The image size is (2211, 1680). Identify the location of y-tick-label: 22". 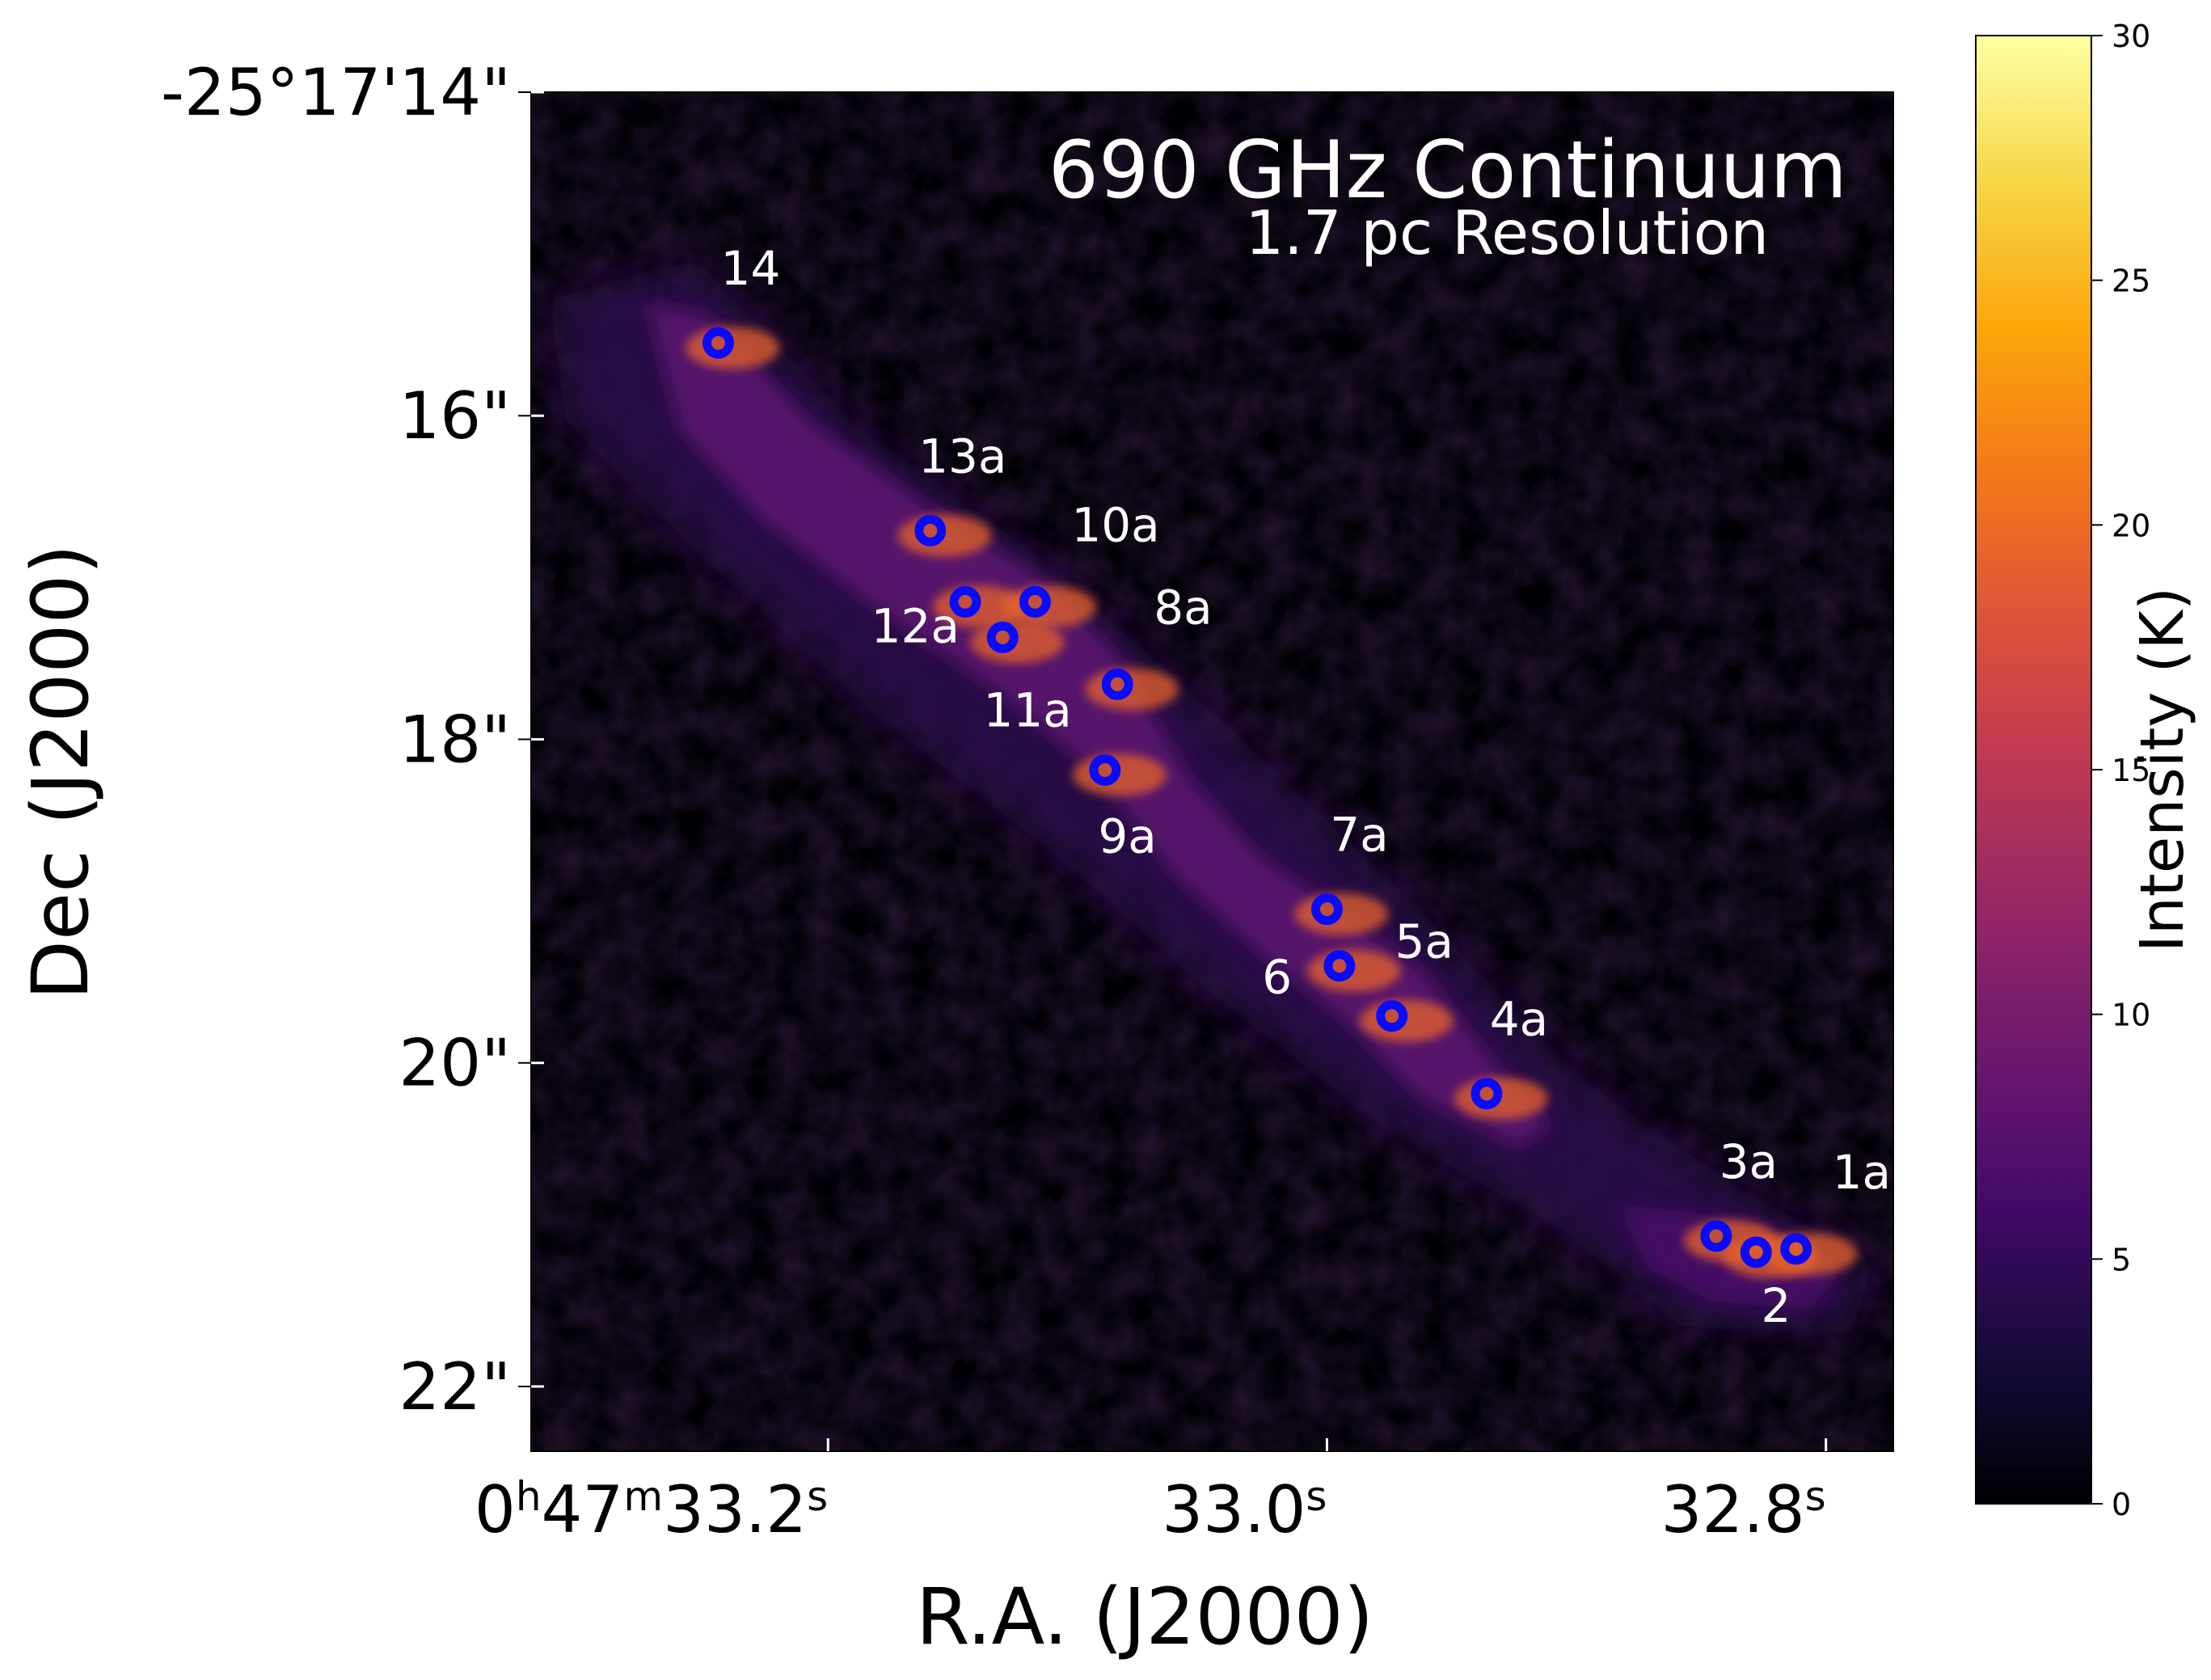
(455, 1387).